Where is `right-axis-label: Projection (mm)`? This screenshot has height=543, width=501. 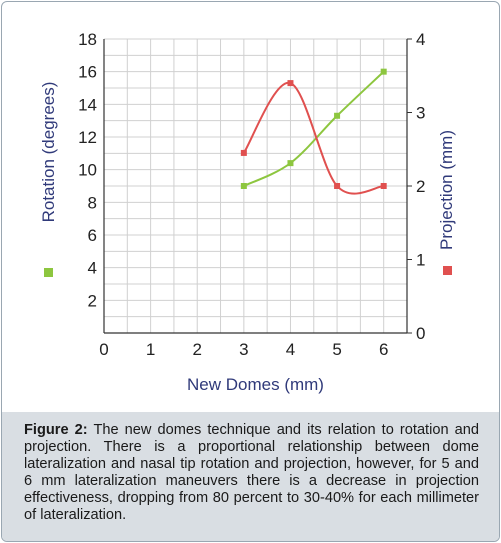 right-axis-label: Projection (mm) is located at coordinates (446, 190).